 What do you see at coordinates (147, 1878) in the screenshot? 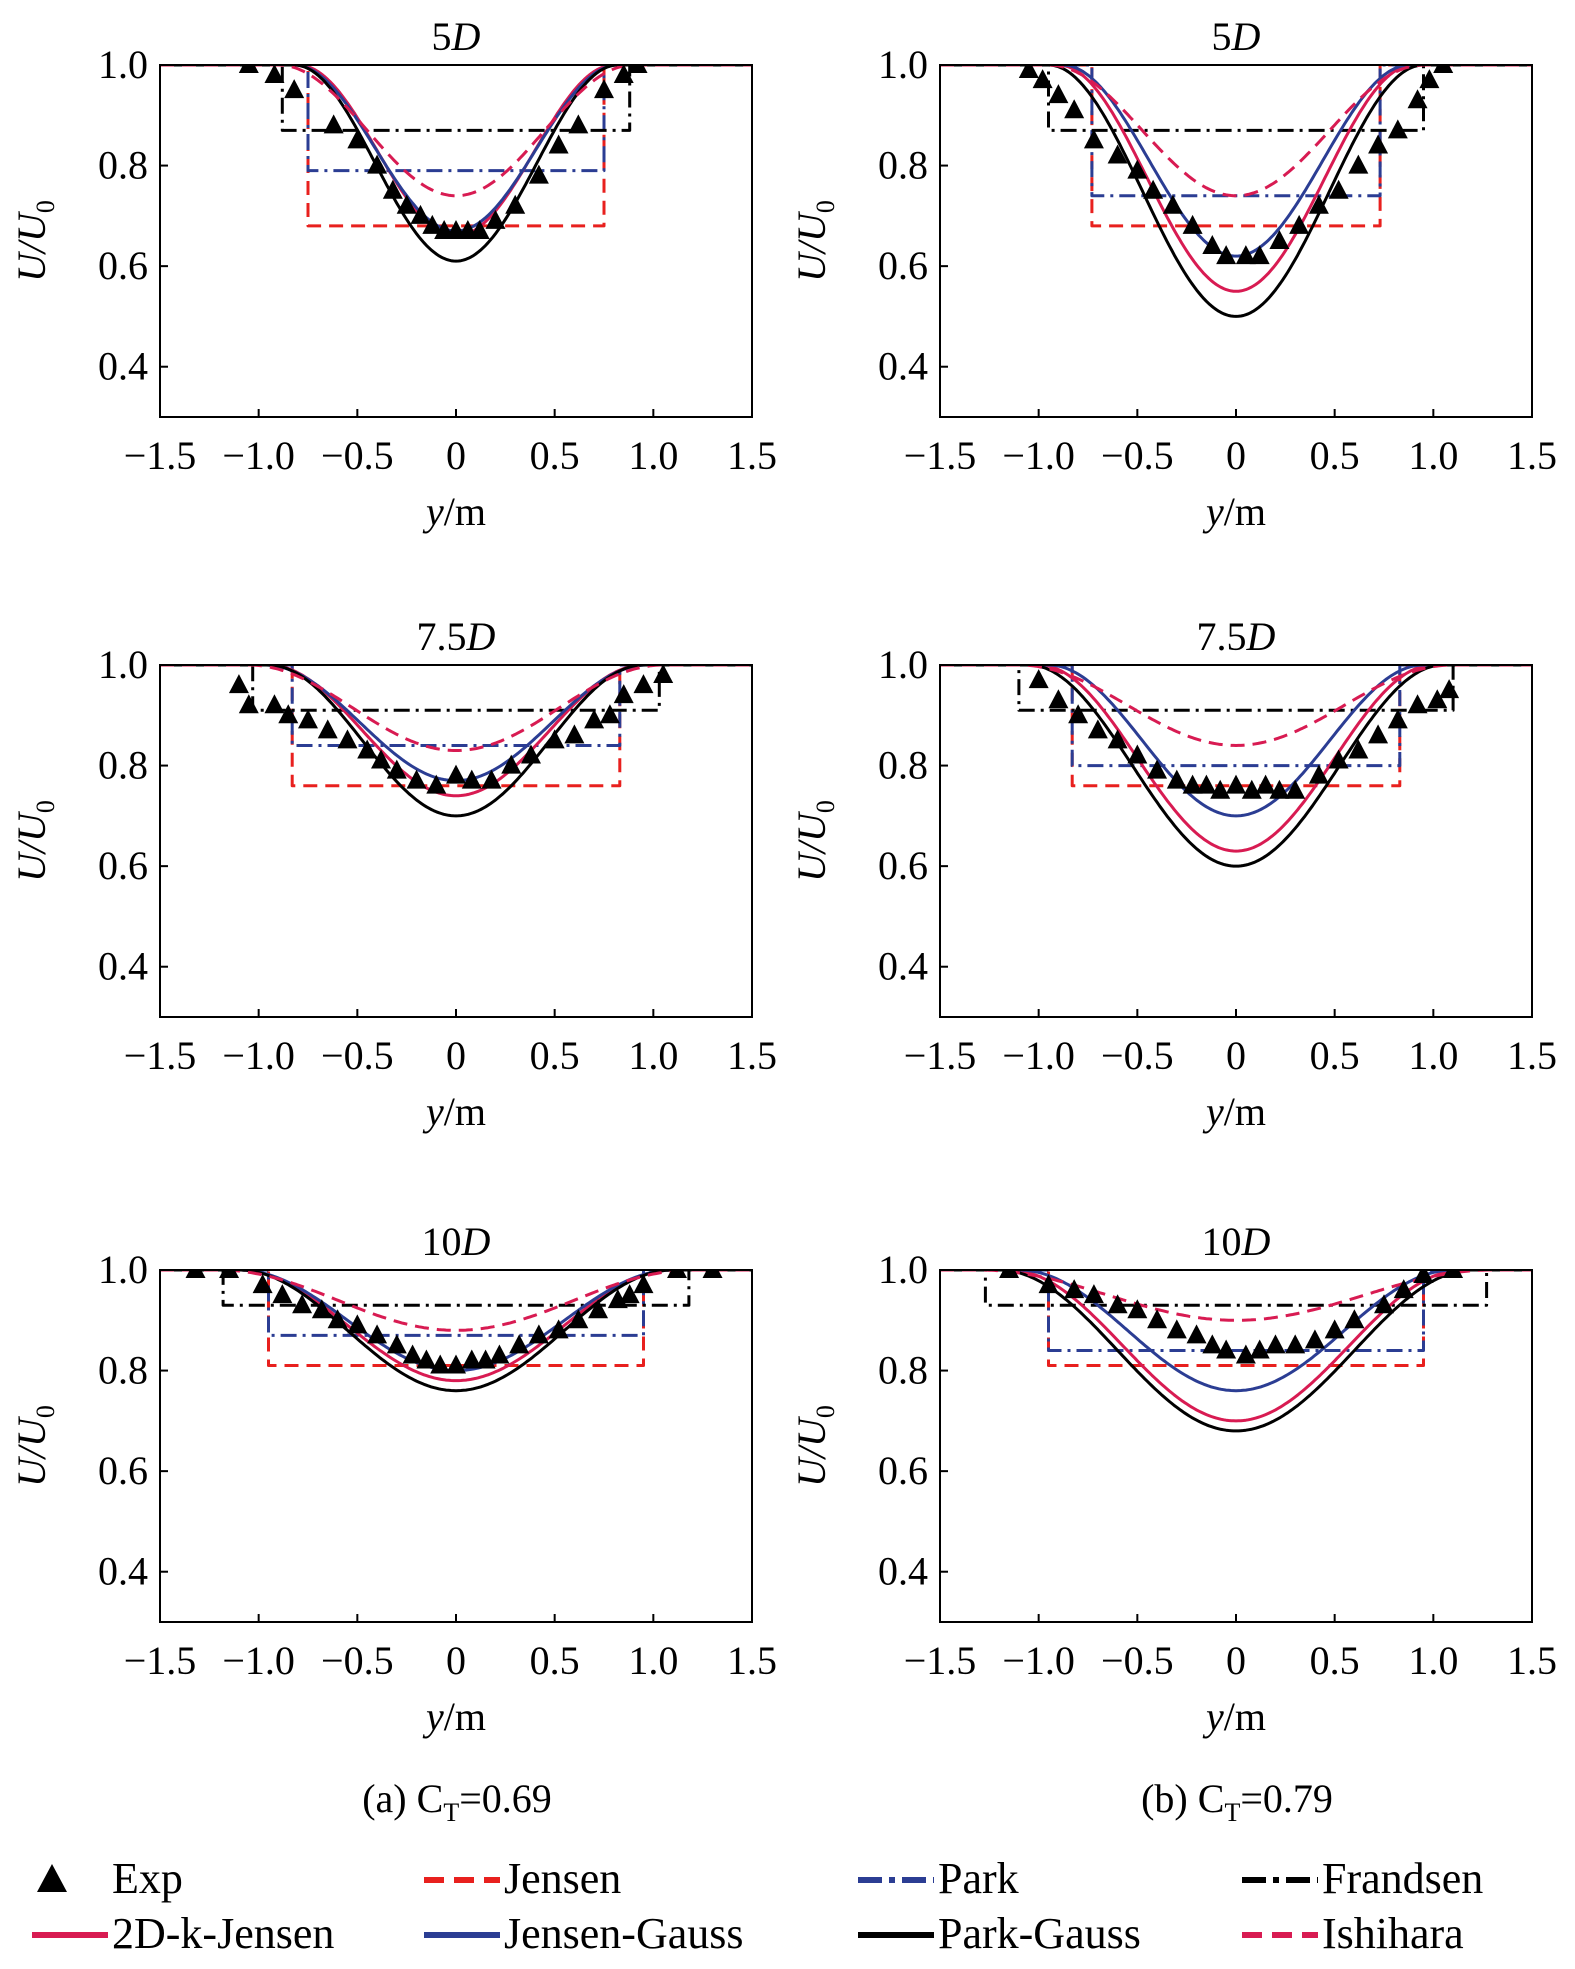
I see `legend-label: Exp` at bounding box center [147, 1878].